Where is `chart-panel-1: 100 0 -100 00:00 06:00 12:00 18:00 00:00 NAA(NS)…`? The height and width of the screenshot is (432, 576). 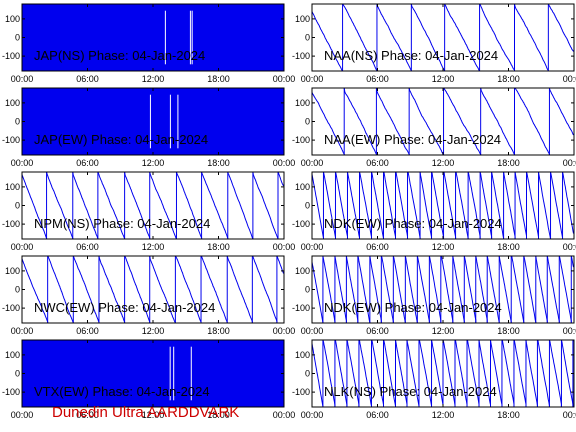 chart-panel-1: 100 0 -100 00:00 06:00 12:00 18:00 00:00 NAA(NS)… is located at coordinates (434, 43).